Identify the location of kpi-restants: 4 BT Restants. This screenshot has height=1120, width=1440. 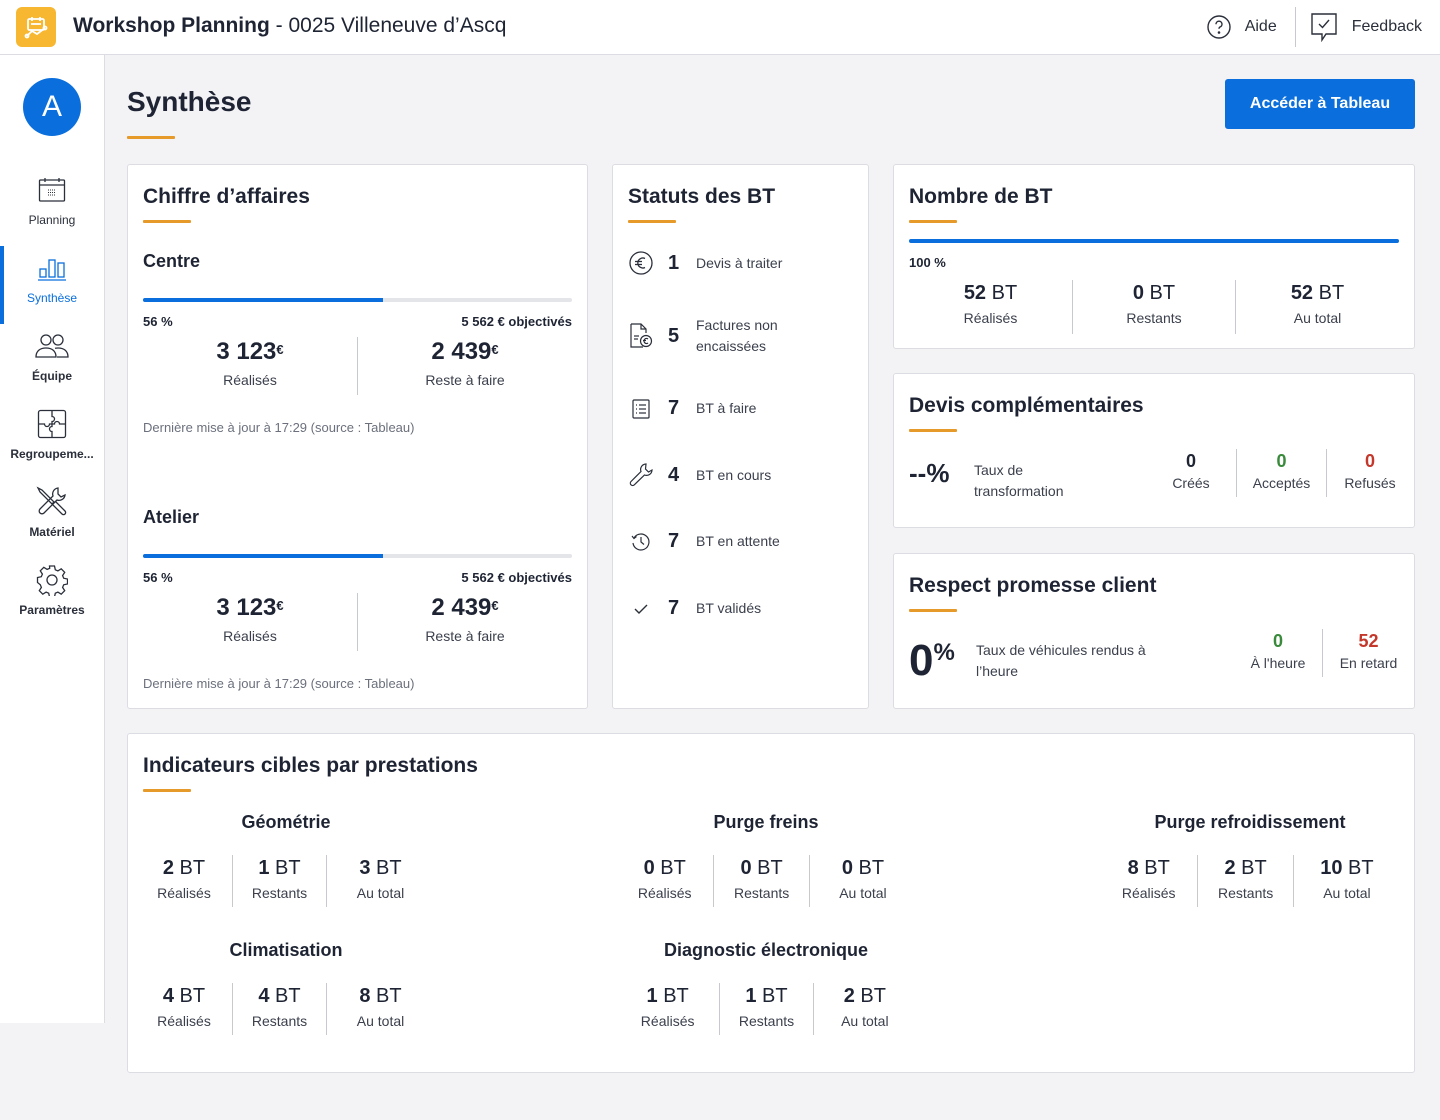
(279, 1009).